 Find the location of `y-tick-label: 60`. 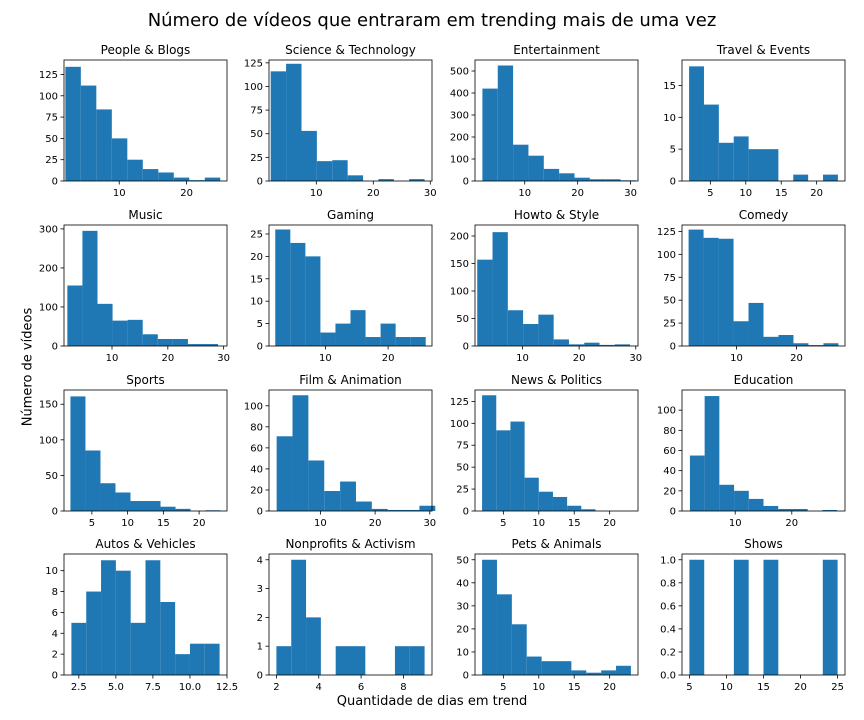

y-tick-label: 60 is located at coordinates (256, 448).